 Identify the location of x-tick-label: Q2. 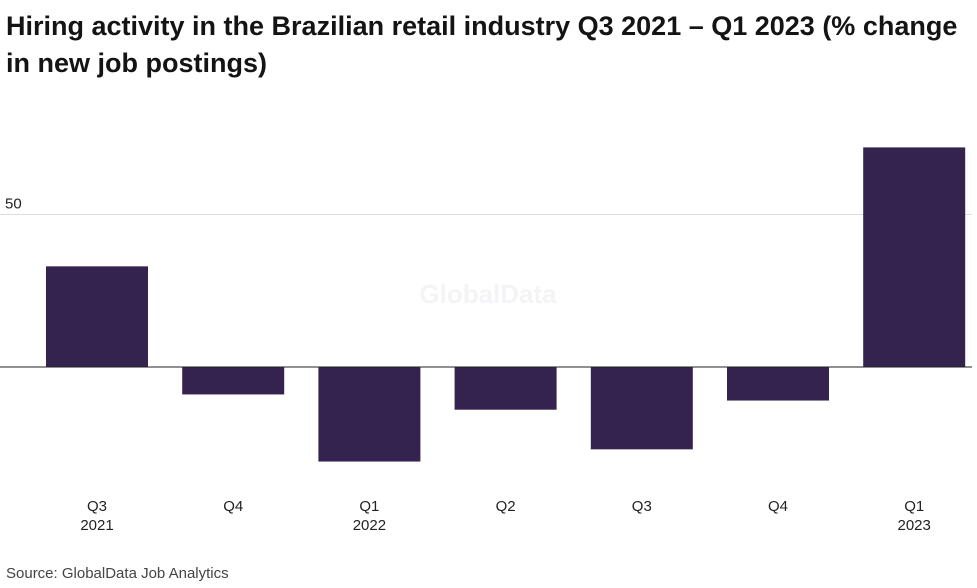
(506, 506).